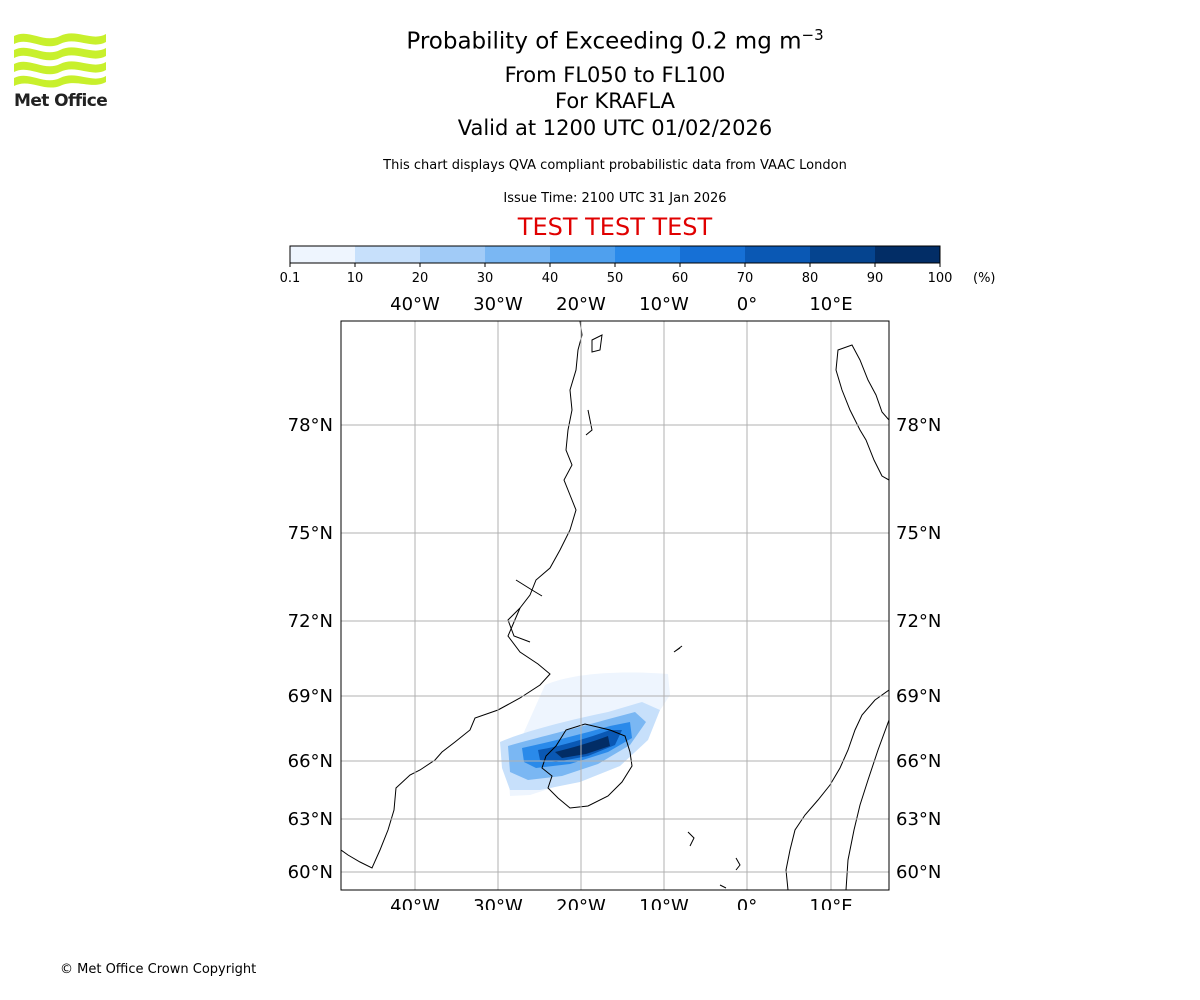 The image size is (1200, 1000). What do you see at coordinates (830, 903) in the screenshot?
I see `lon-label-bottom: 10°E` at bounding box center [830, 903].